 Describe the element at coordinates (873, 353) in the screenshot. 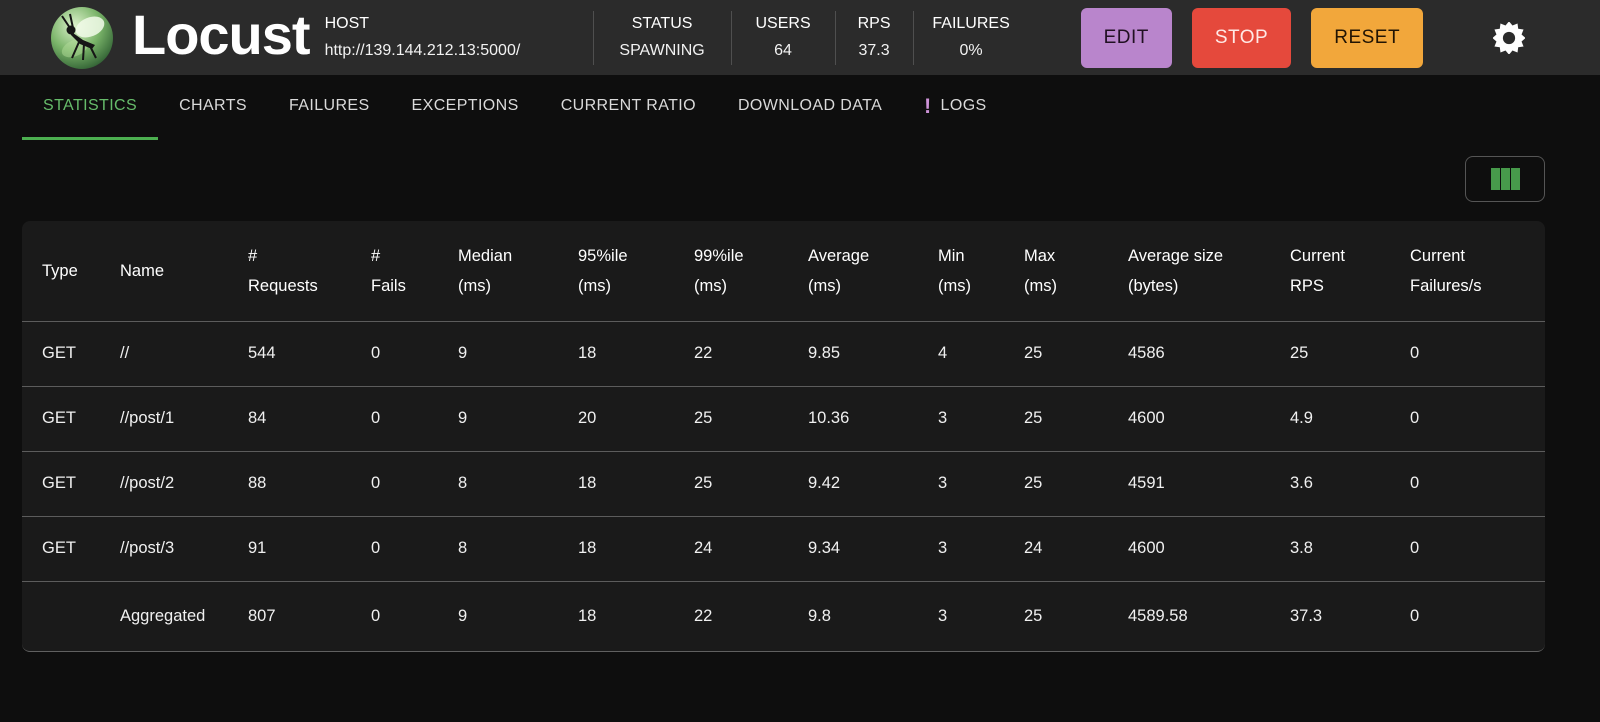

I see `table-cell: 9.85` at that location.